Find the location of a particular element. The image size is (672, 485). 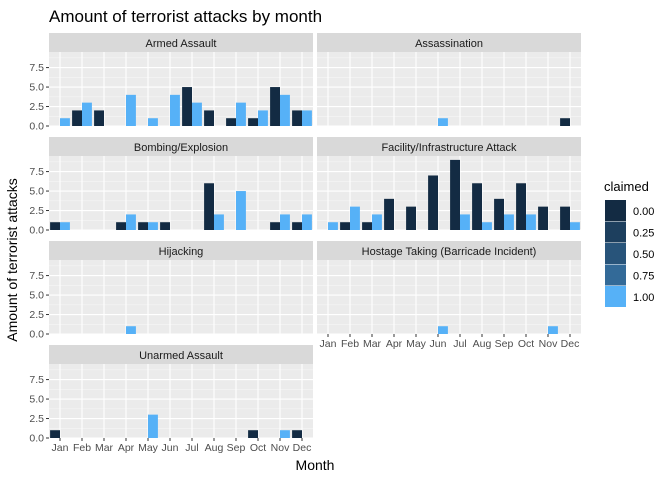

panel-hijacking: Hijacking 0.0 2.5 5.0 7.5 is located at coordinates (171, 291).